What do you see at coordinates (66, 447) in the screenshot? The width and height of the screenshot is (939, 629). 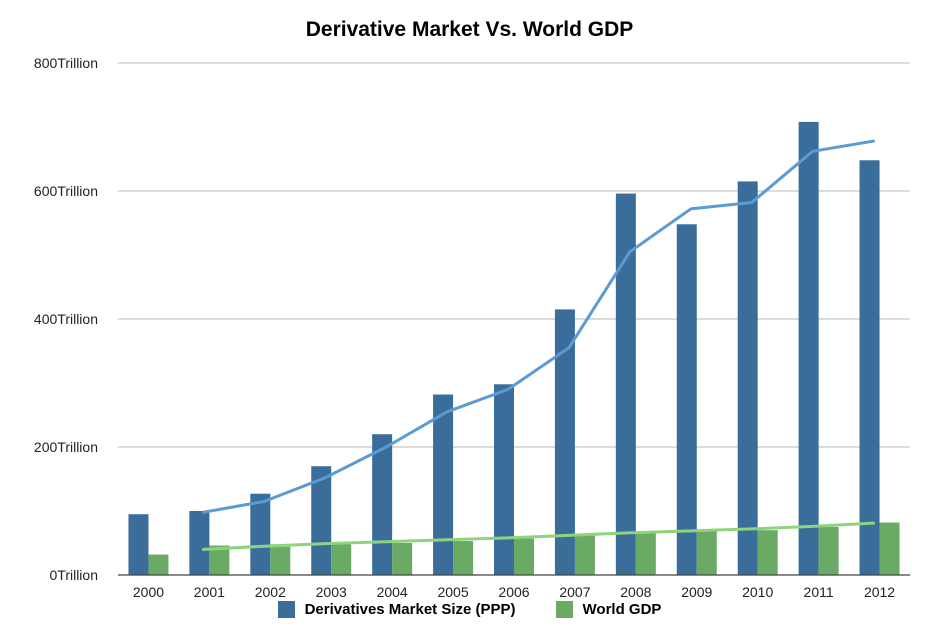 I see `y-tick-label: 200Trillion` at bounding box center [66, 447].